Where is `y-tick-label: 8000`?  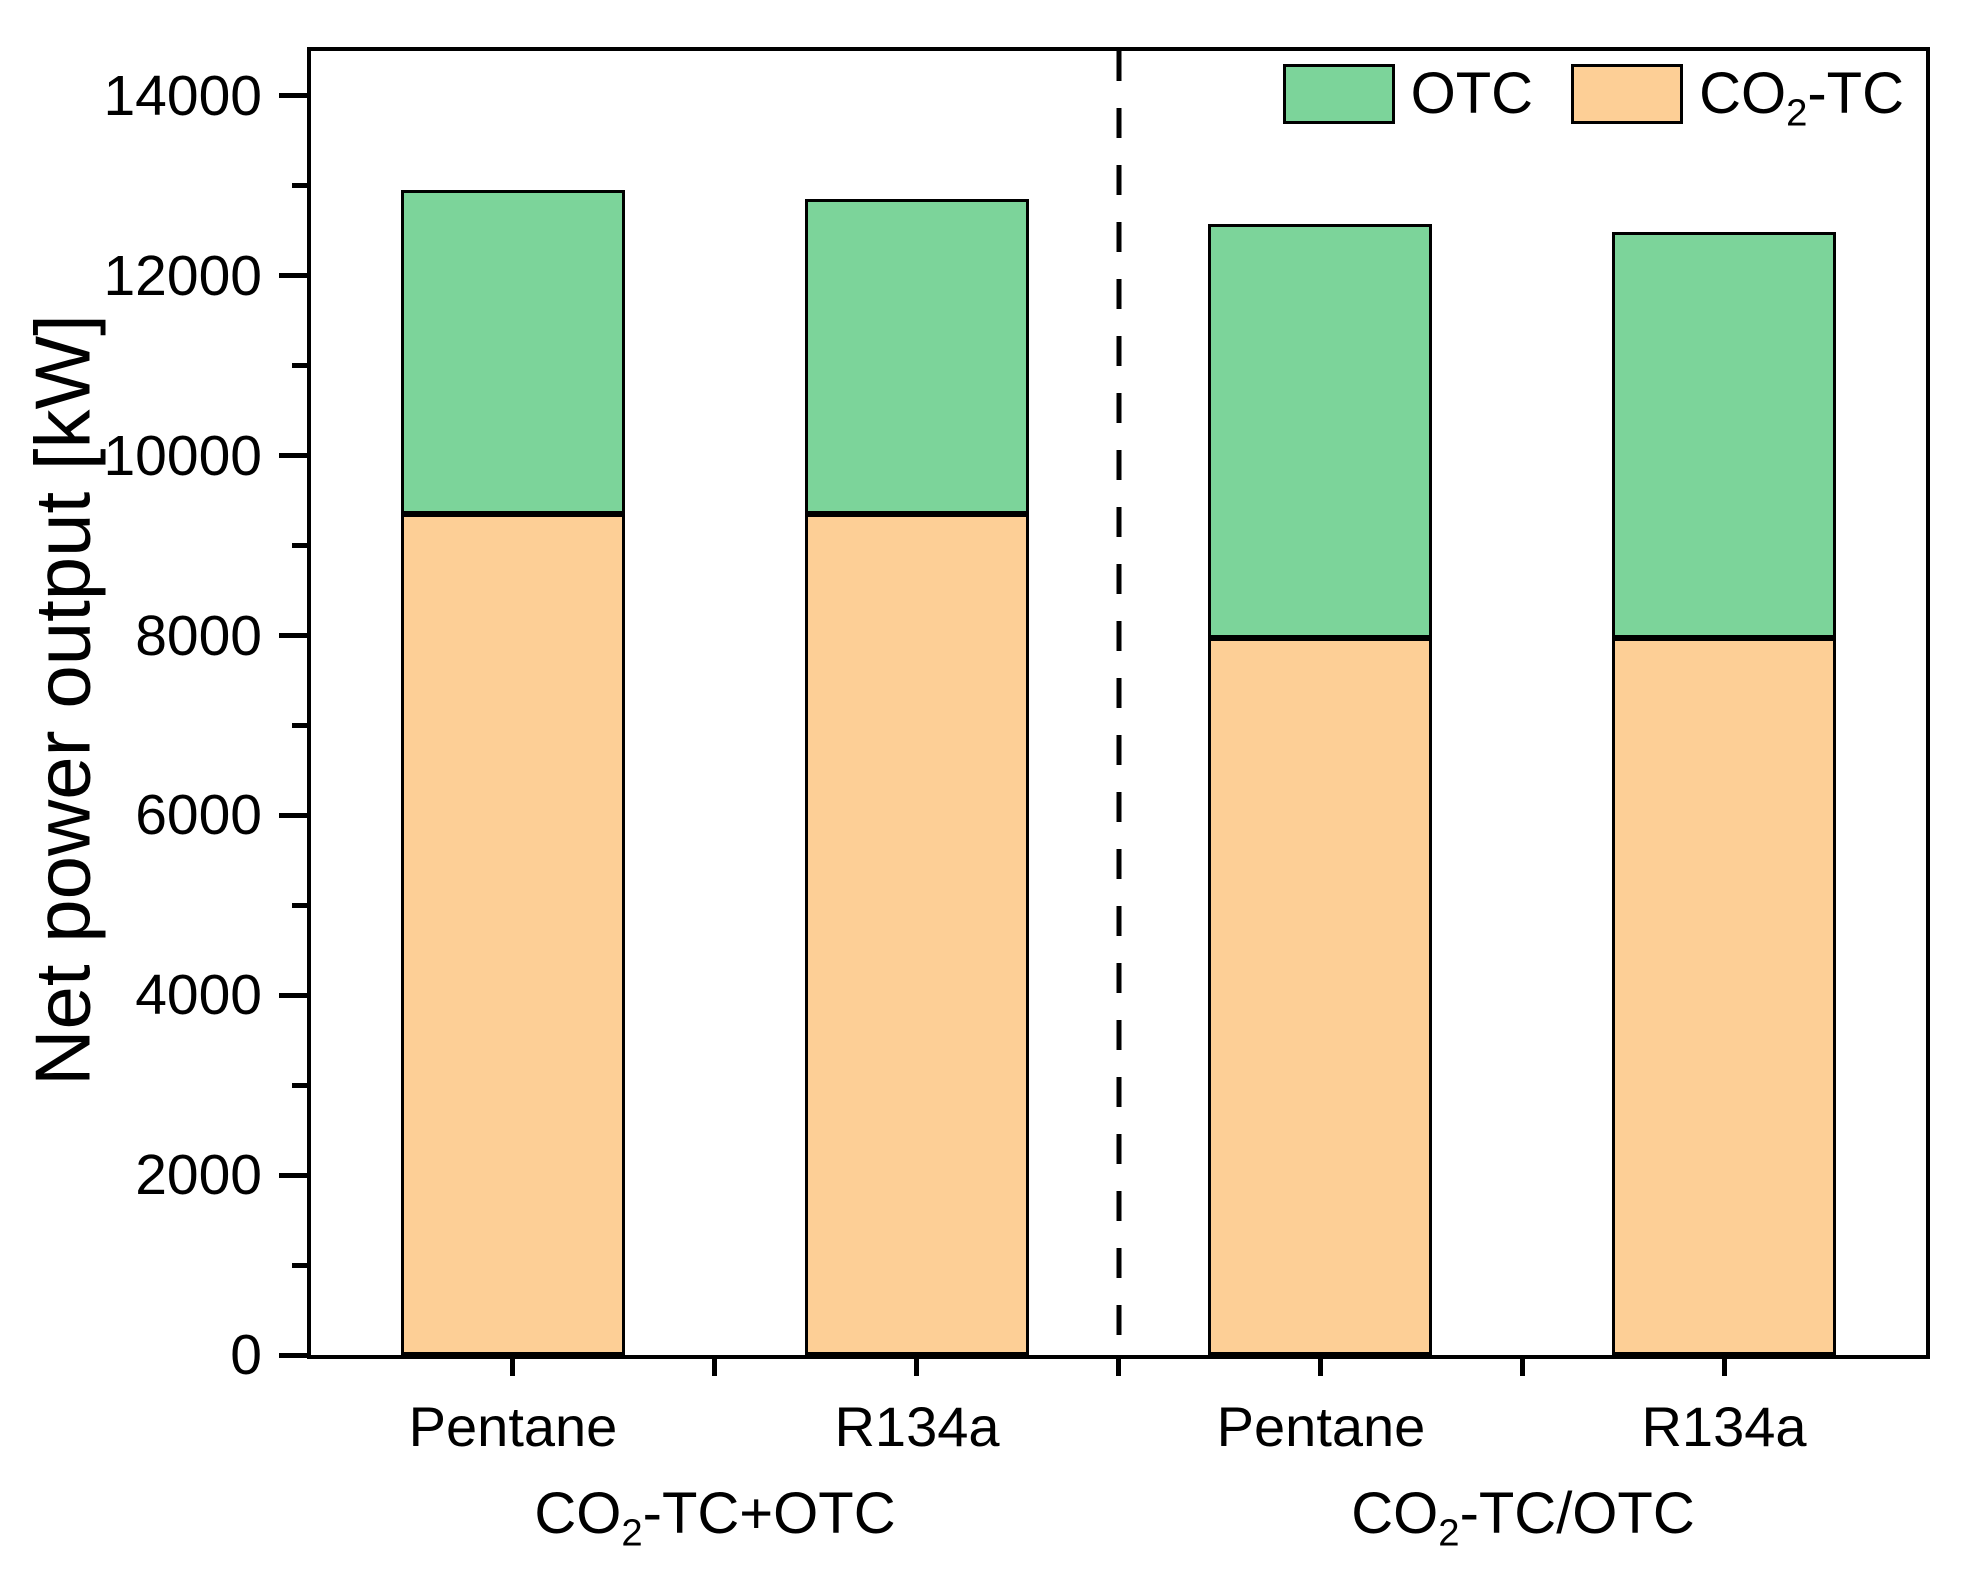 y-tick-label: 8000 is located at coordinates (198, 636).